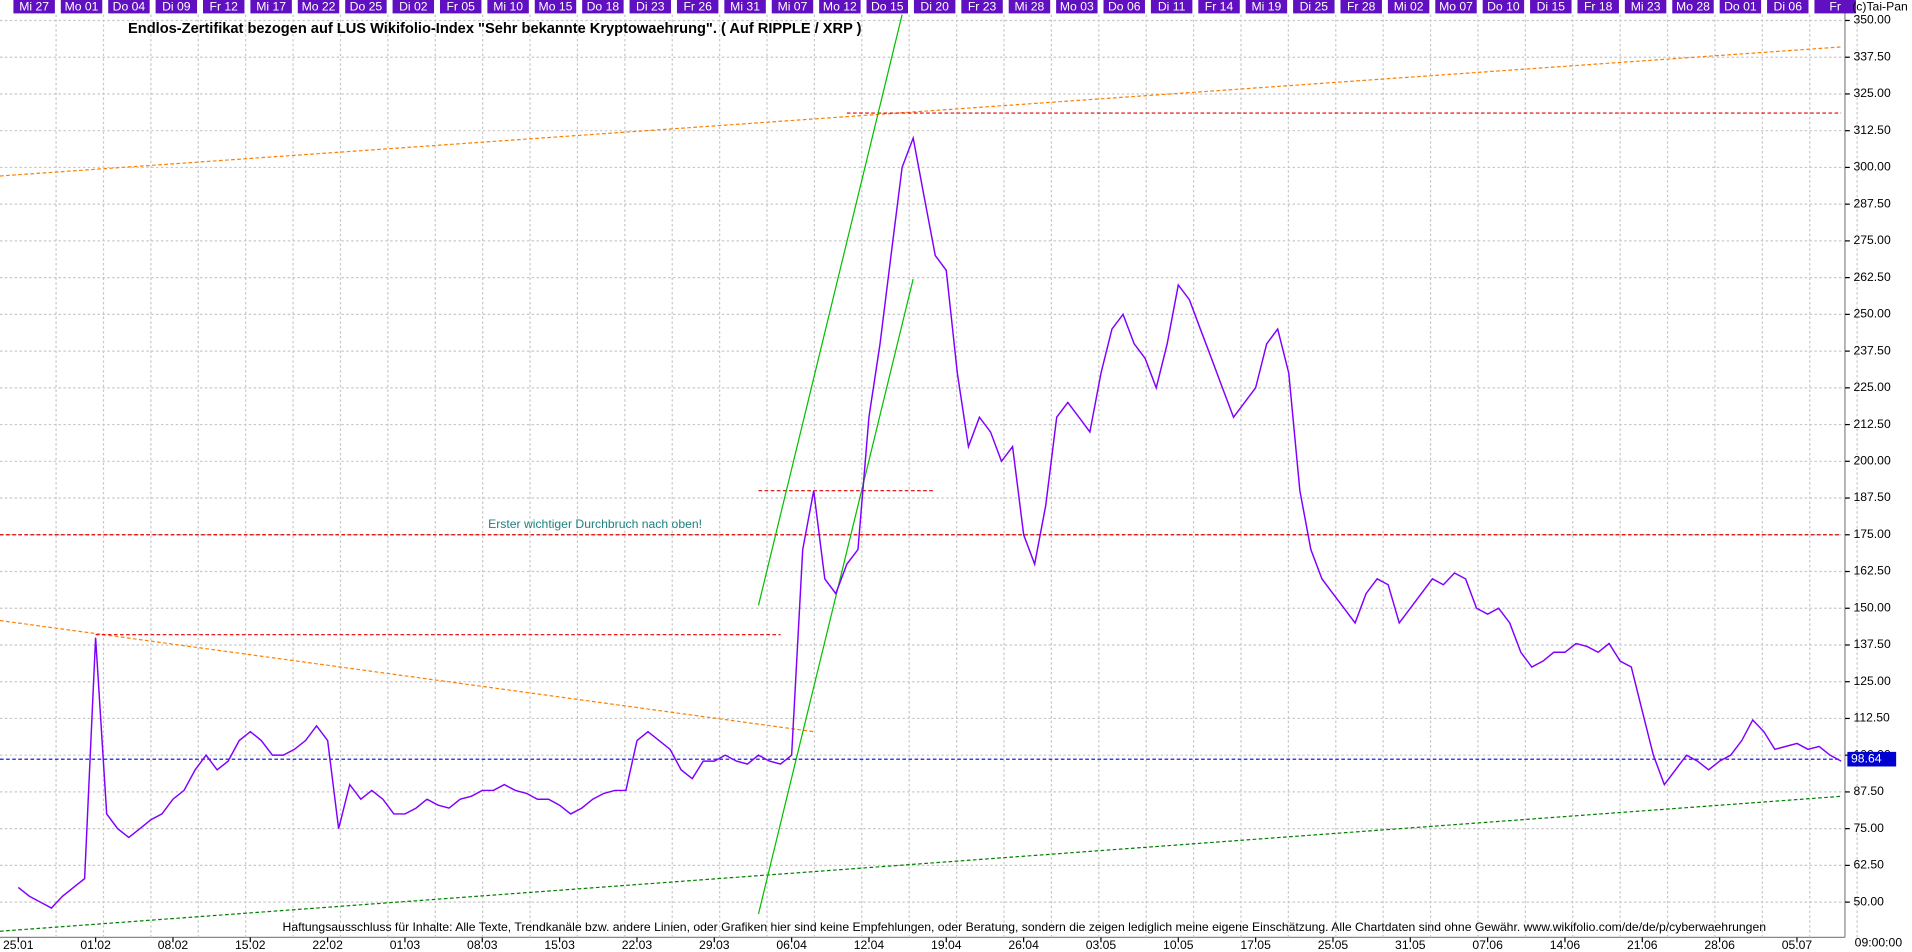  I want to click on y-tick-label: 237.50, so click(1871, 350).